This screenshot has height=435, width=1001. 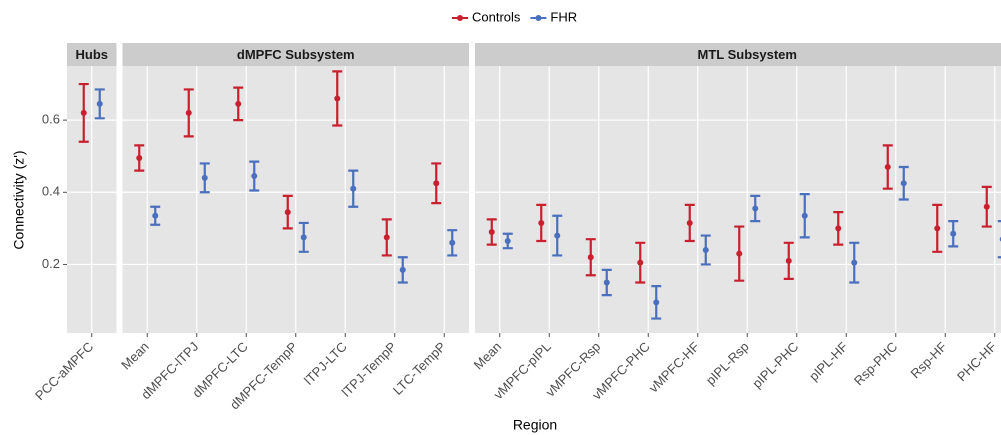 I want to click on legend-item: Controls, so click(x=486, y=16).